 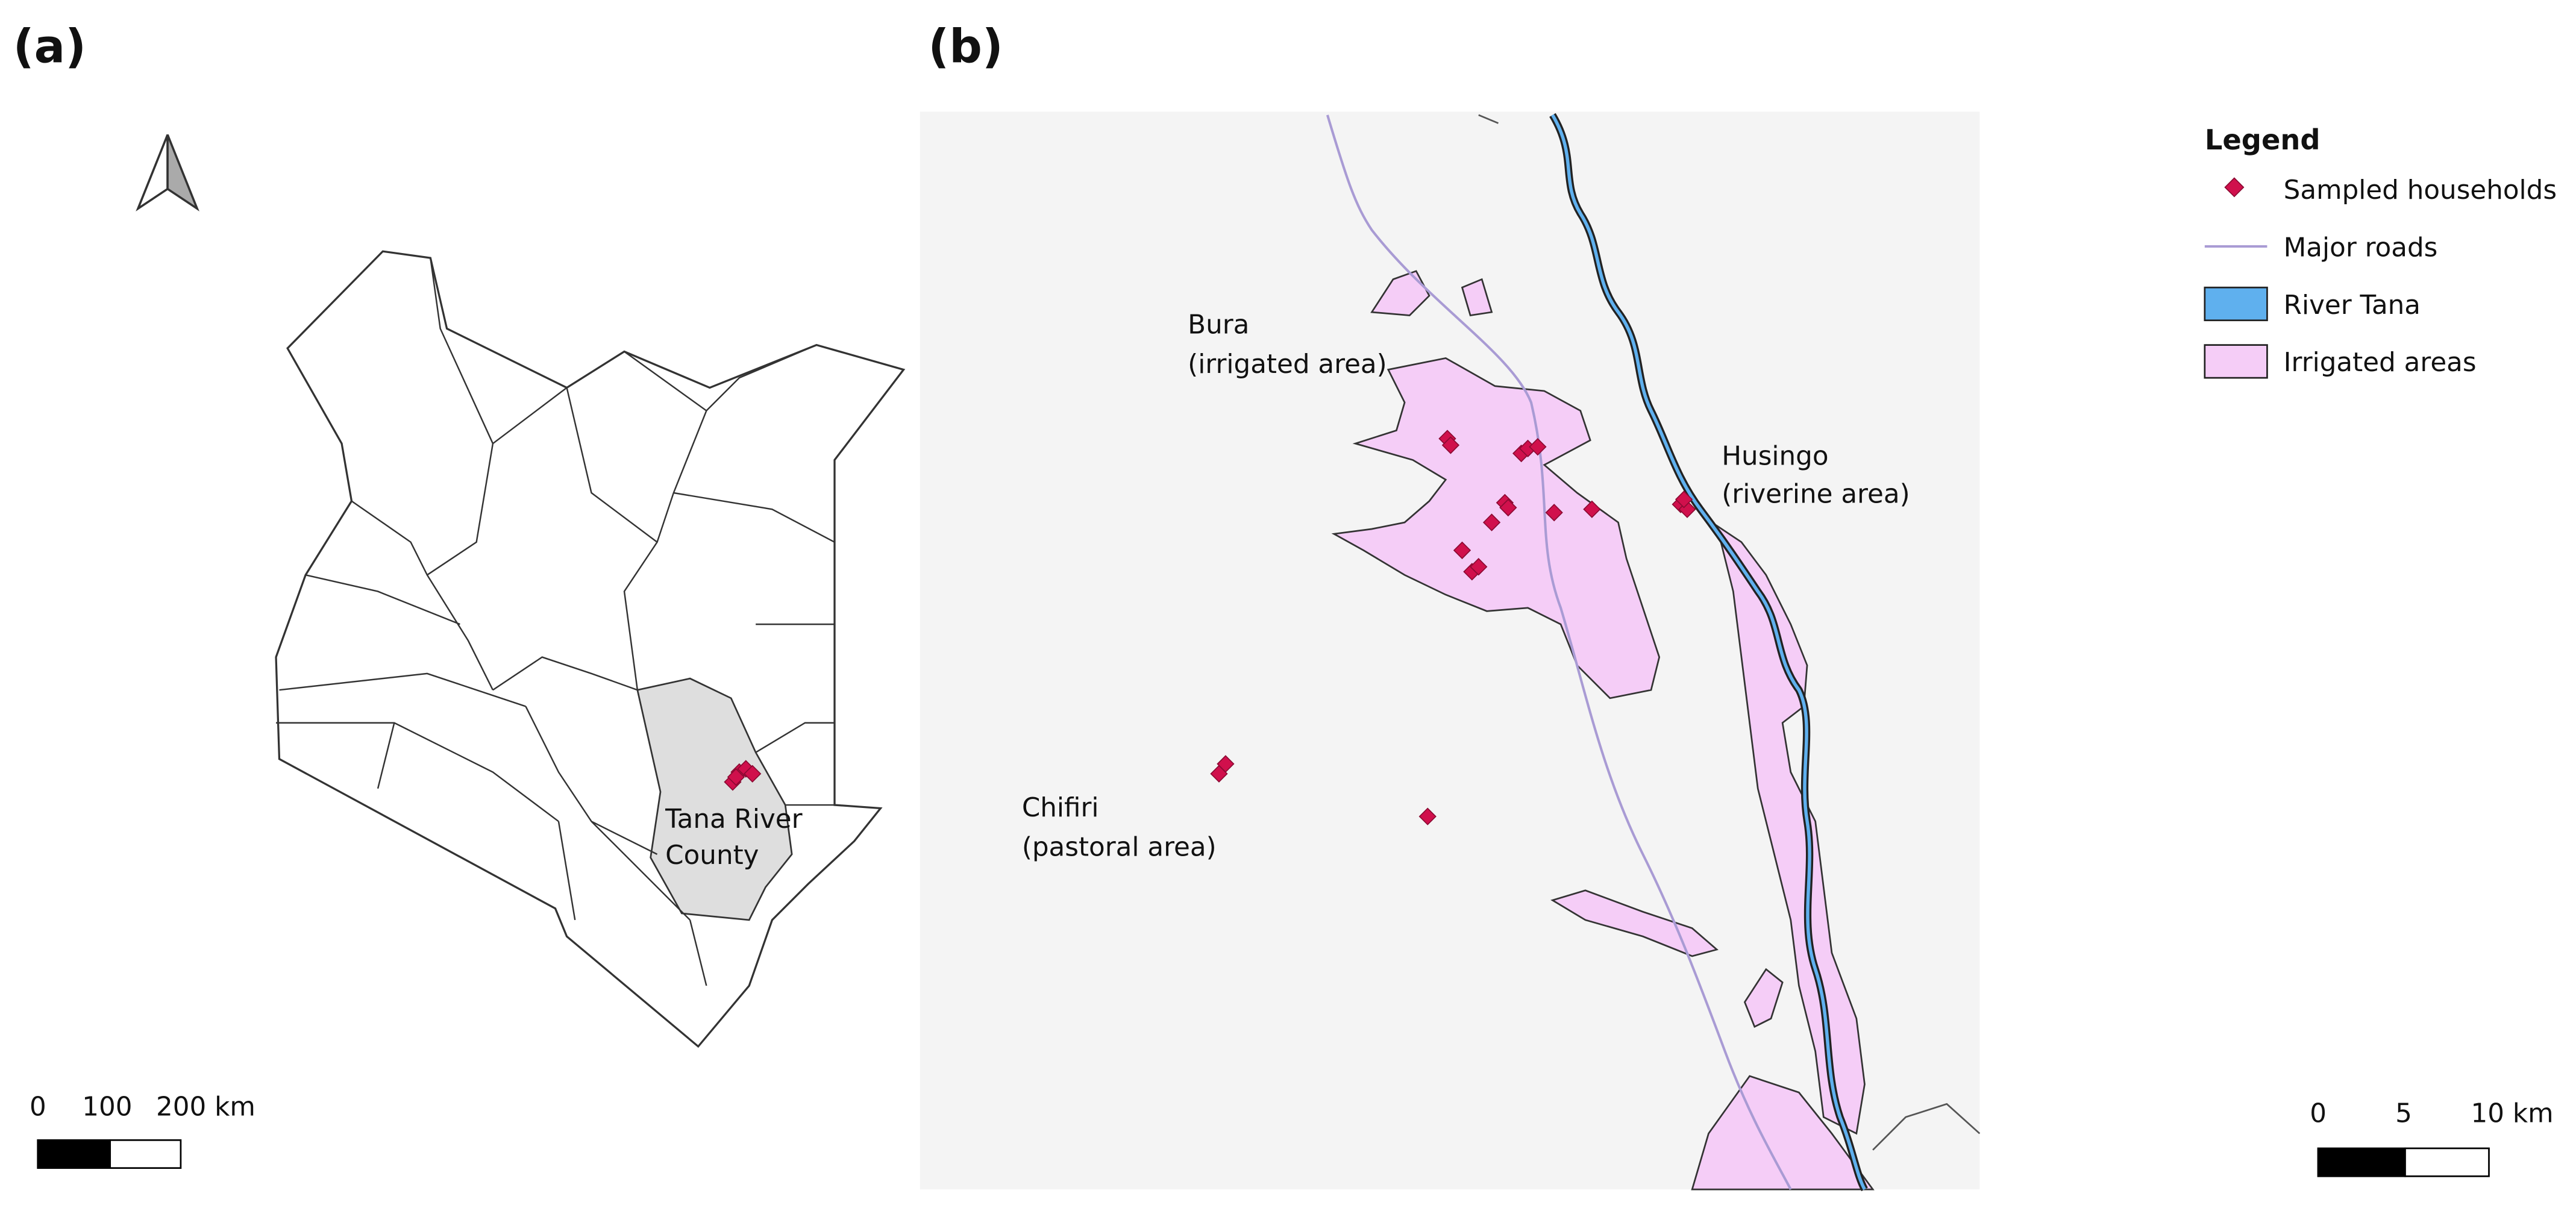 I want to click on north-arrow, so click(x=167, y=173).